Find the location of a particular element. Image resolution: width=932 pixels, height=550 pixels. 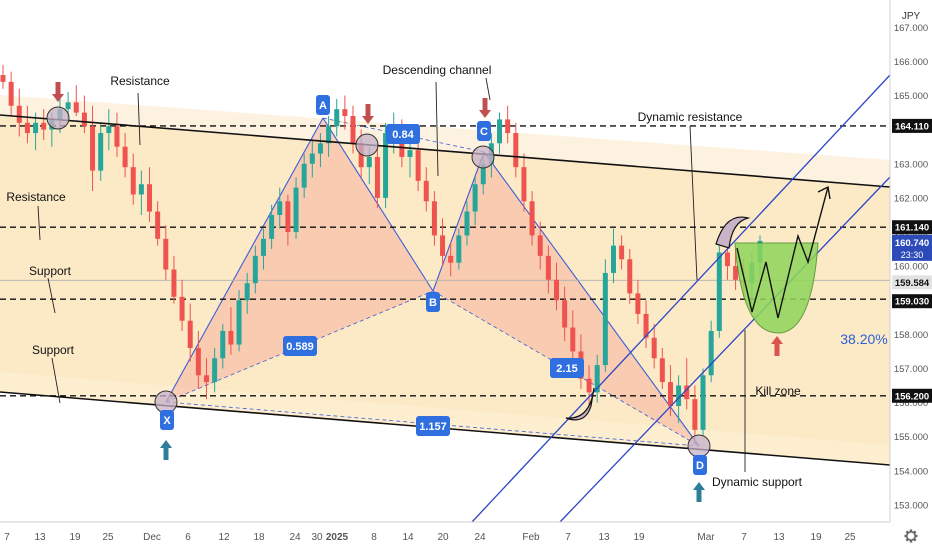

time-tick-label: 18 is located at coordinates (259, 537).